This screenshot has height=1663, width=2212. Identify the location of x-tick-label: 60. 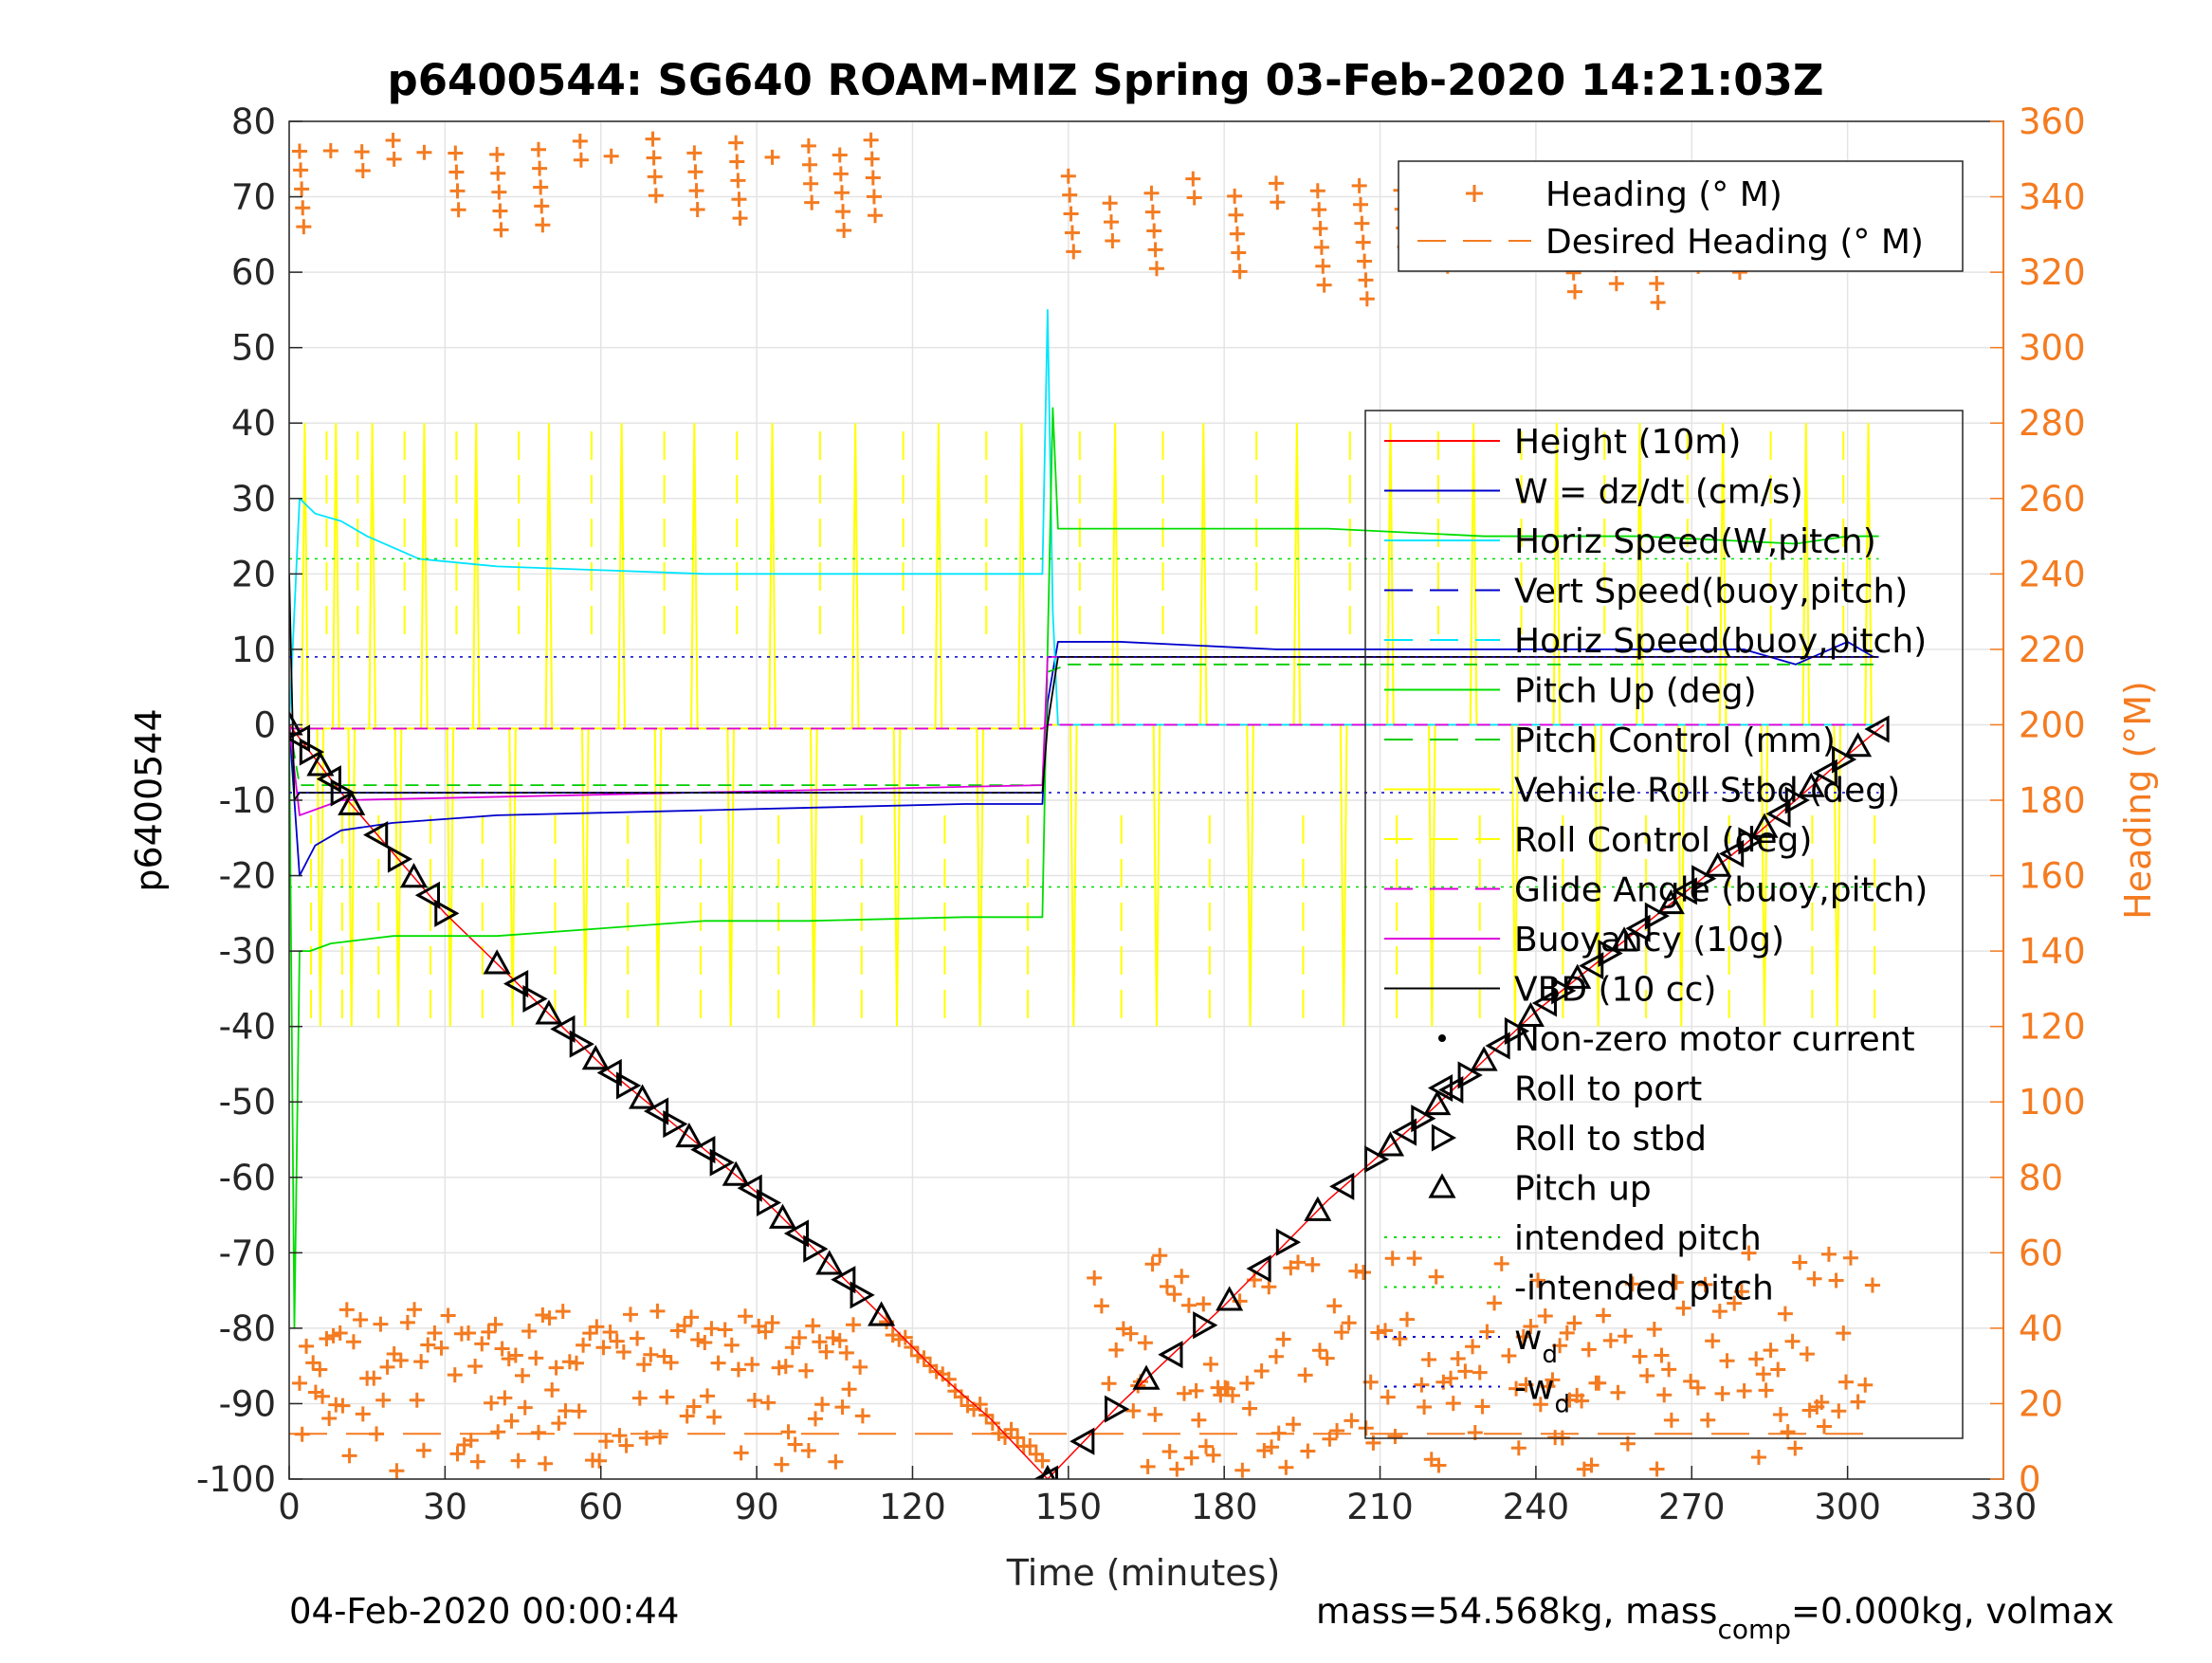
(600, 1507).